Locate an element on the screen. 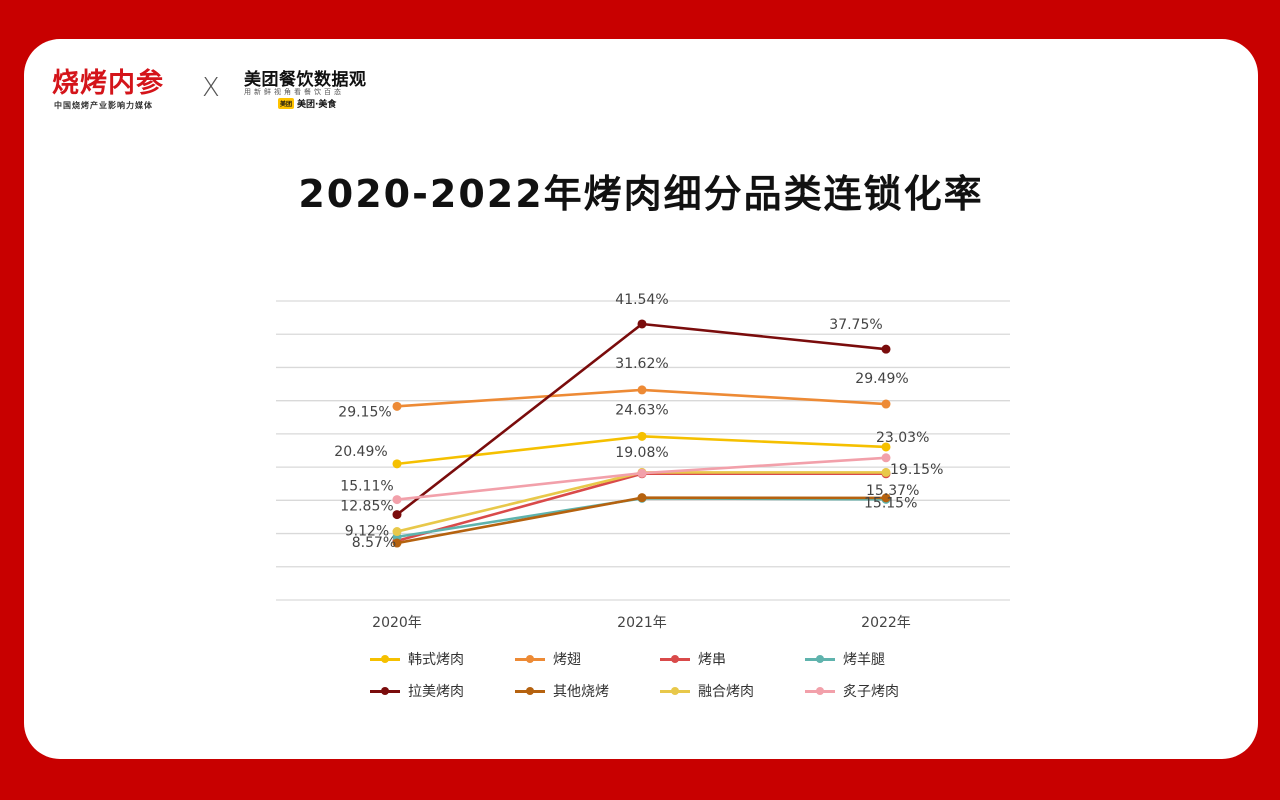 The height and width of the screenshot is (800, 1280). data-label: 15.11% is located at coordinates (366, 487).